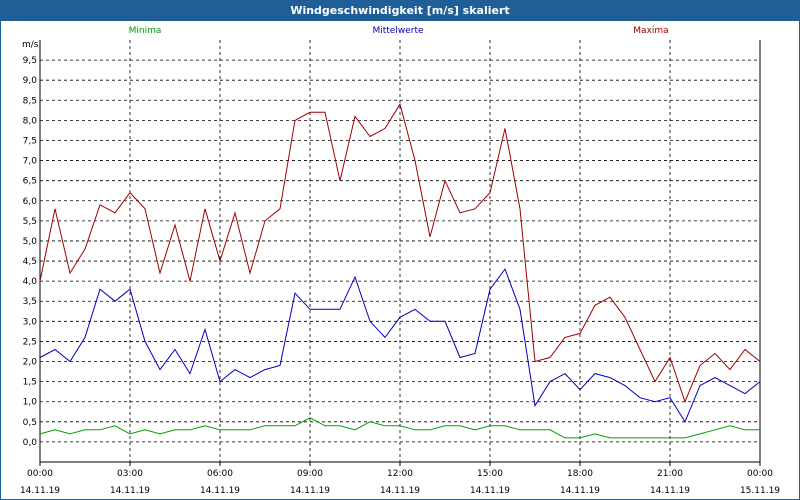  I want to click on y-tick-label: 5,0, so click(30, 242).